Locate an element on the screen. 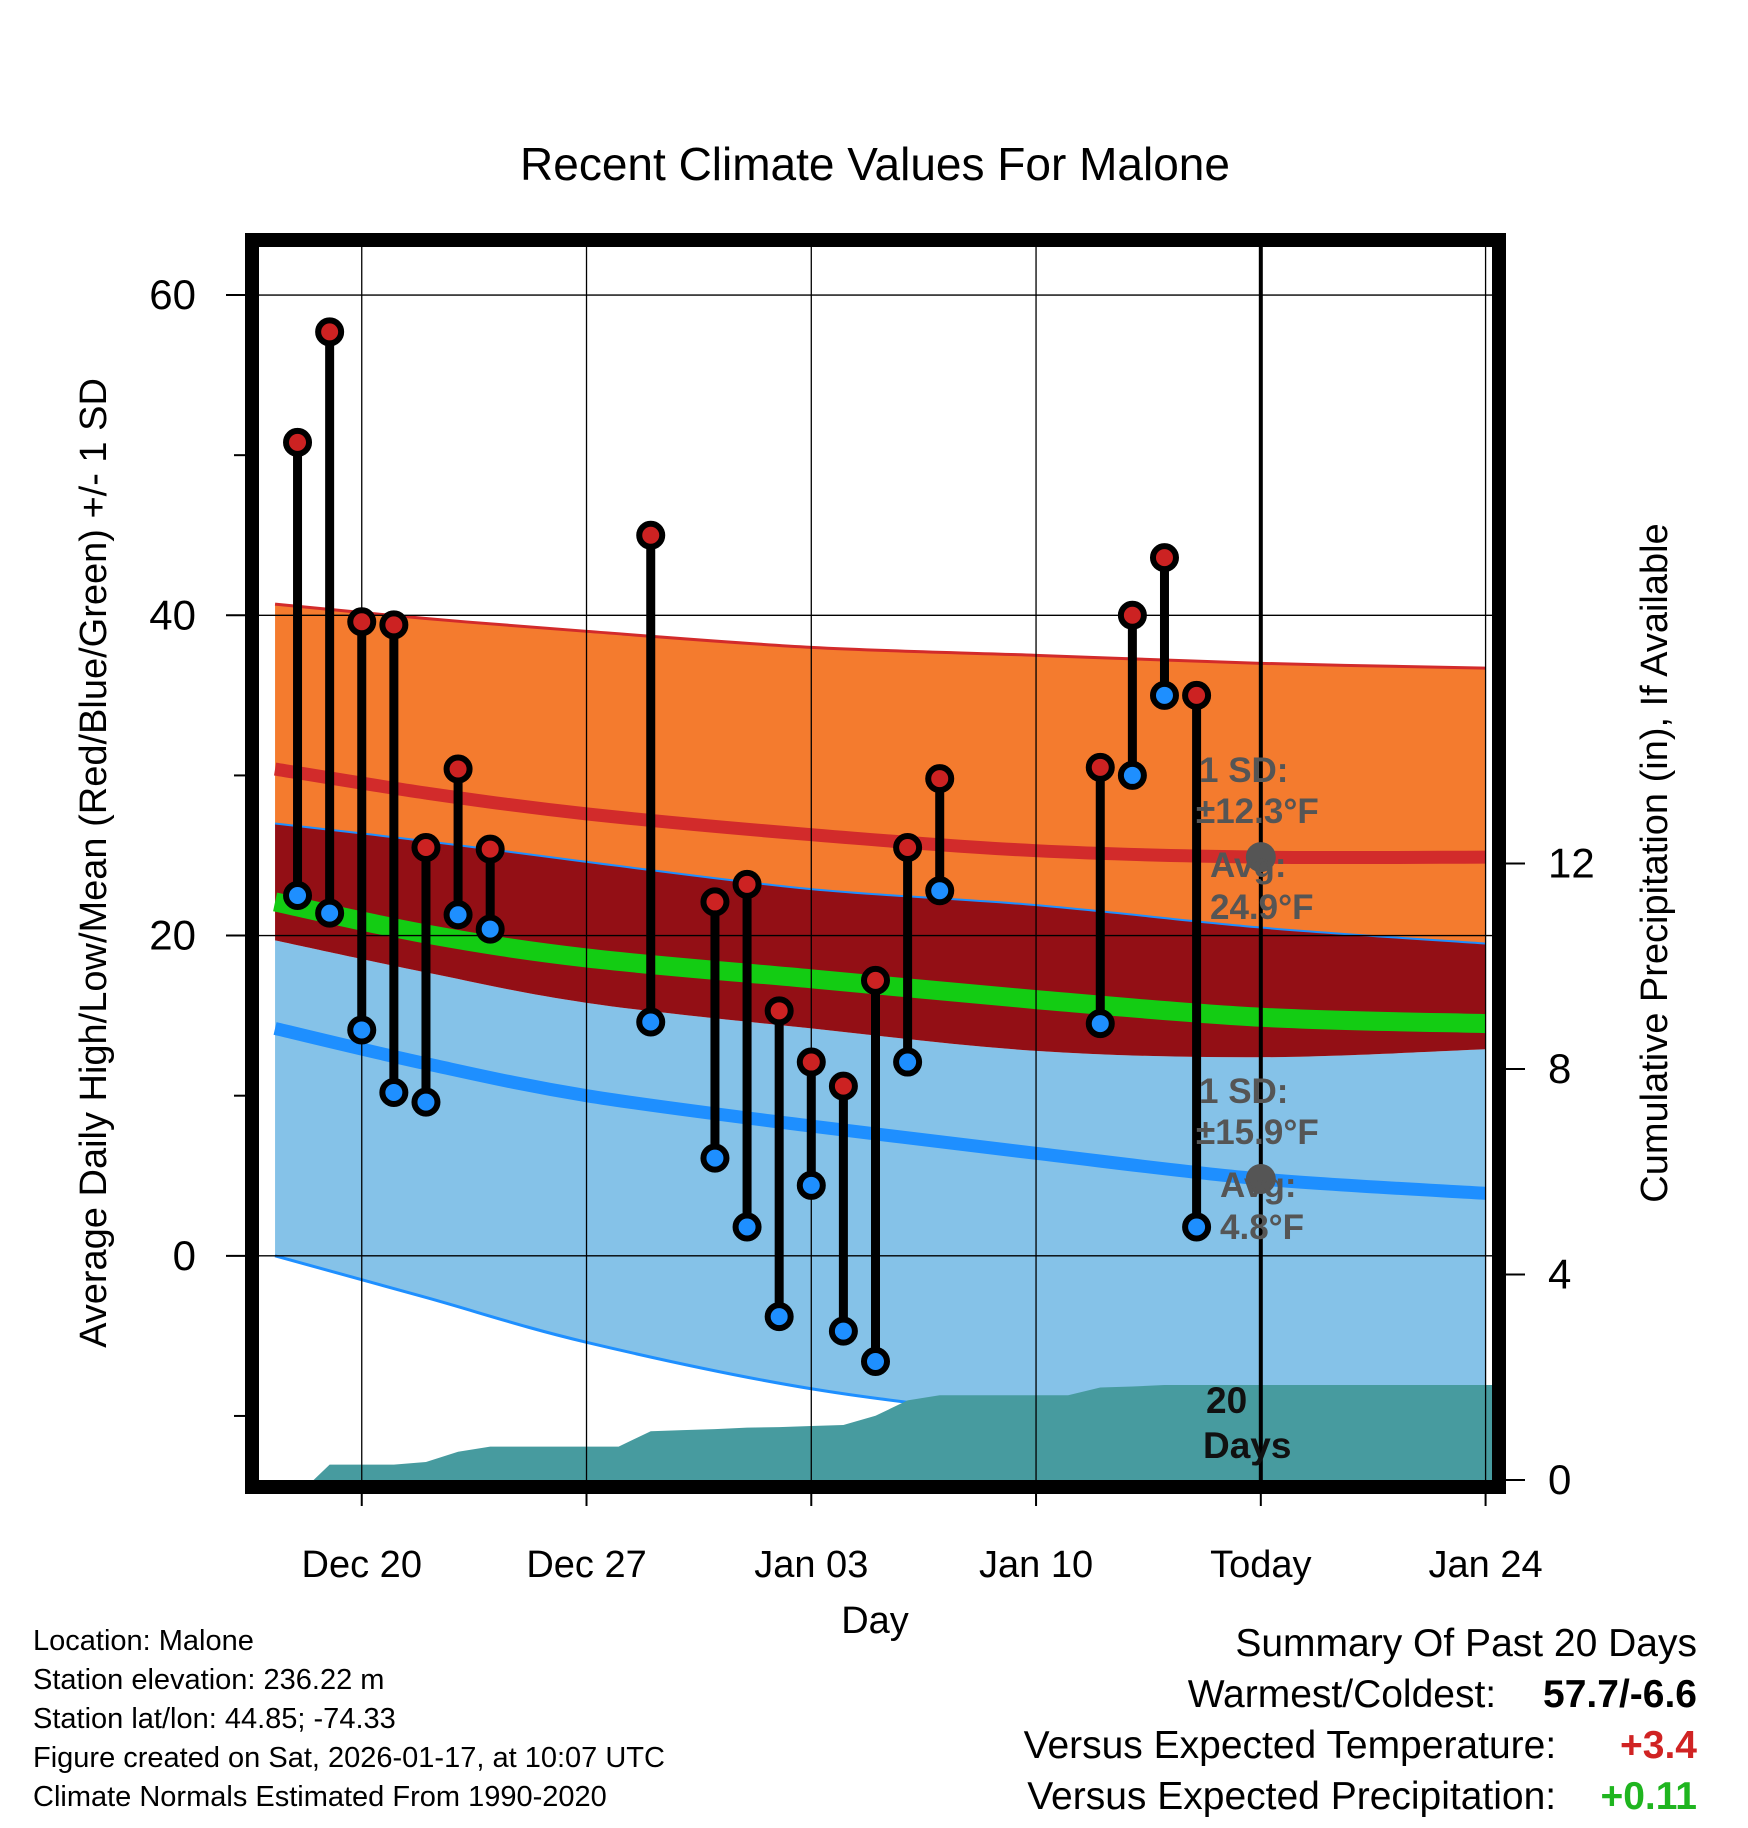  x-tick-label: Jan 10 is located at coordinates (1036, 1565).